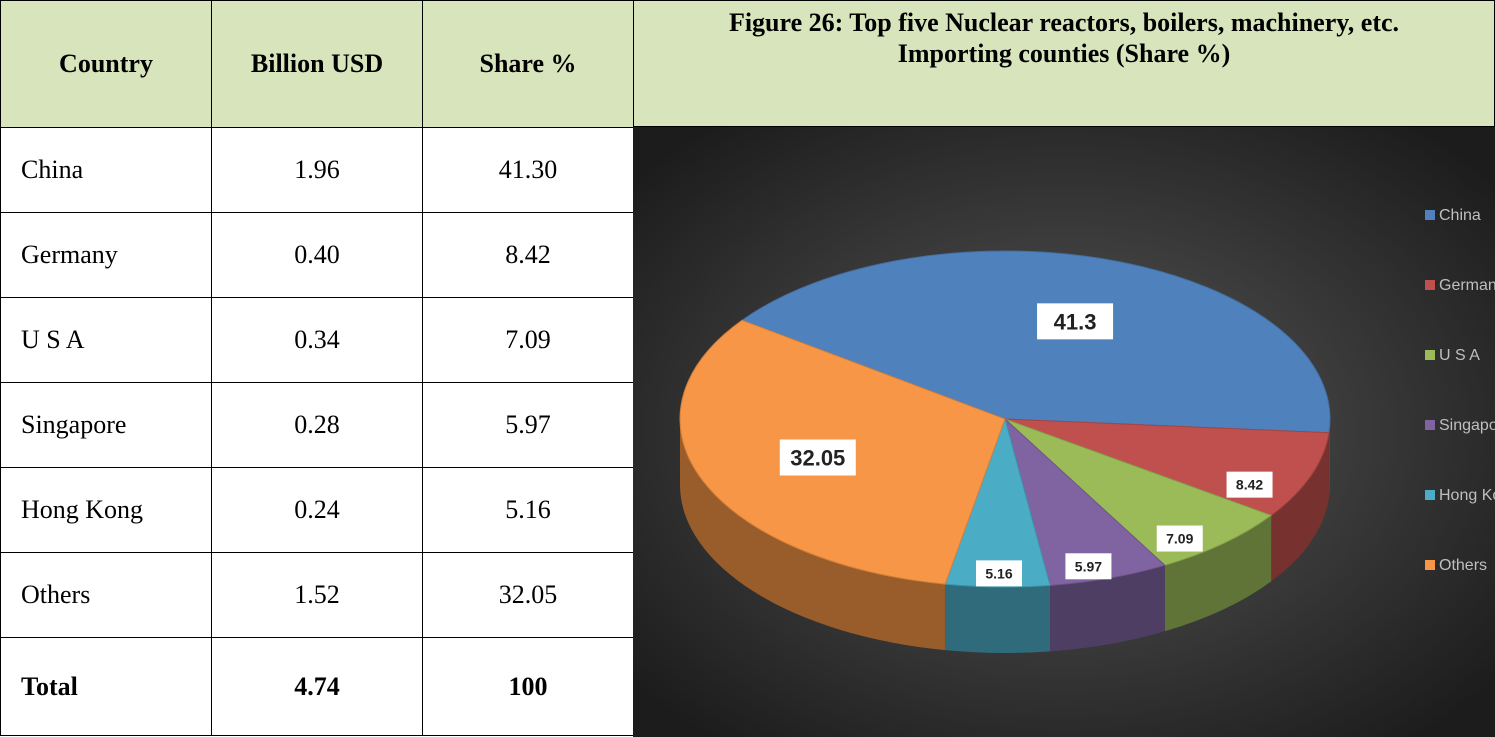 The width and height of the screenshot is (1495, 737). What do you see at coordinates (528, 255) in the screenshot?
I see `cell: 8.42` at bounding box center [528, 255].